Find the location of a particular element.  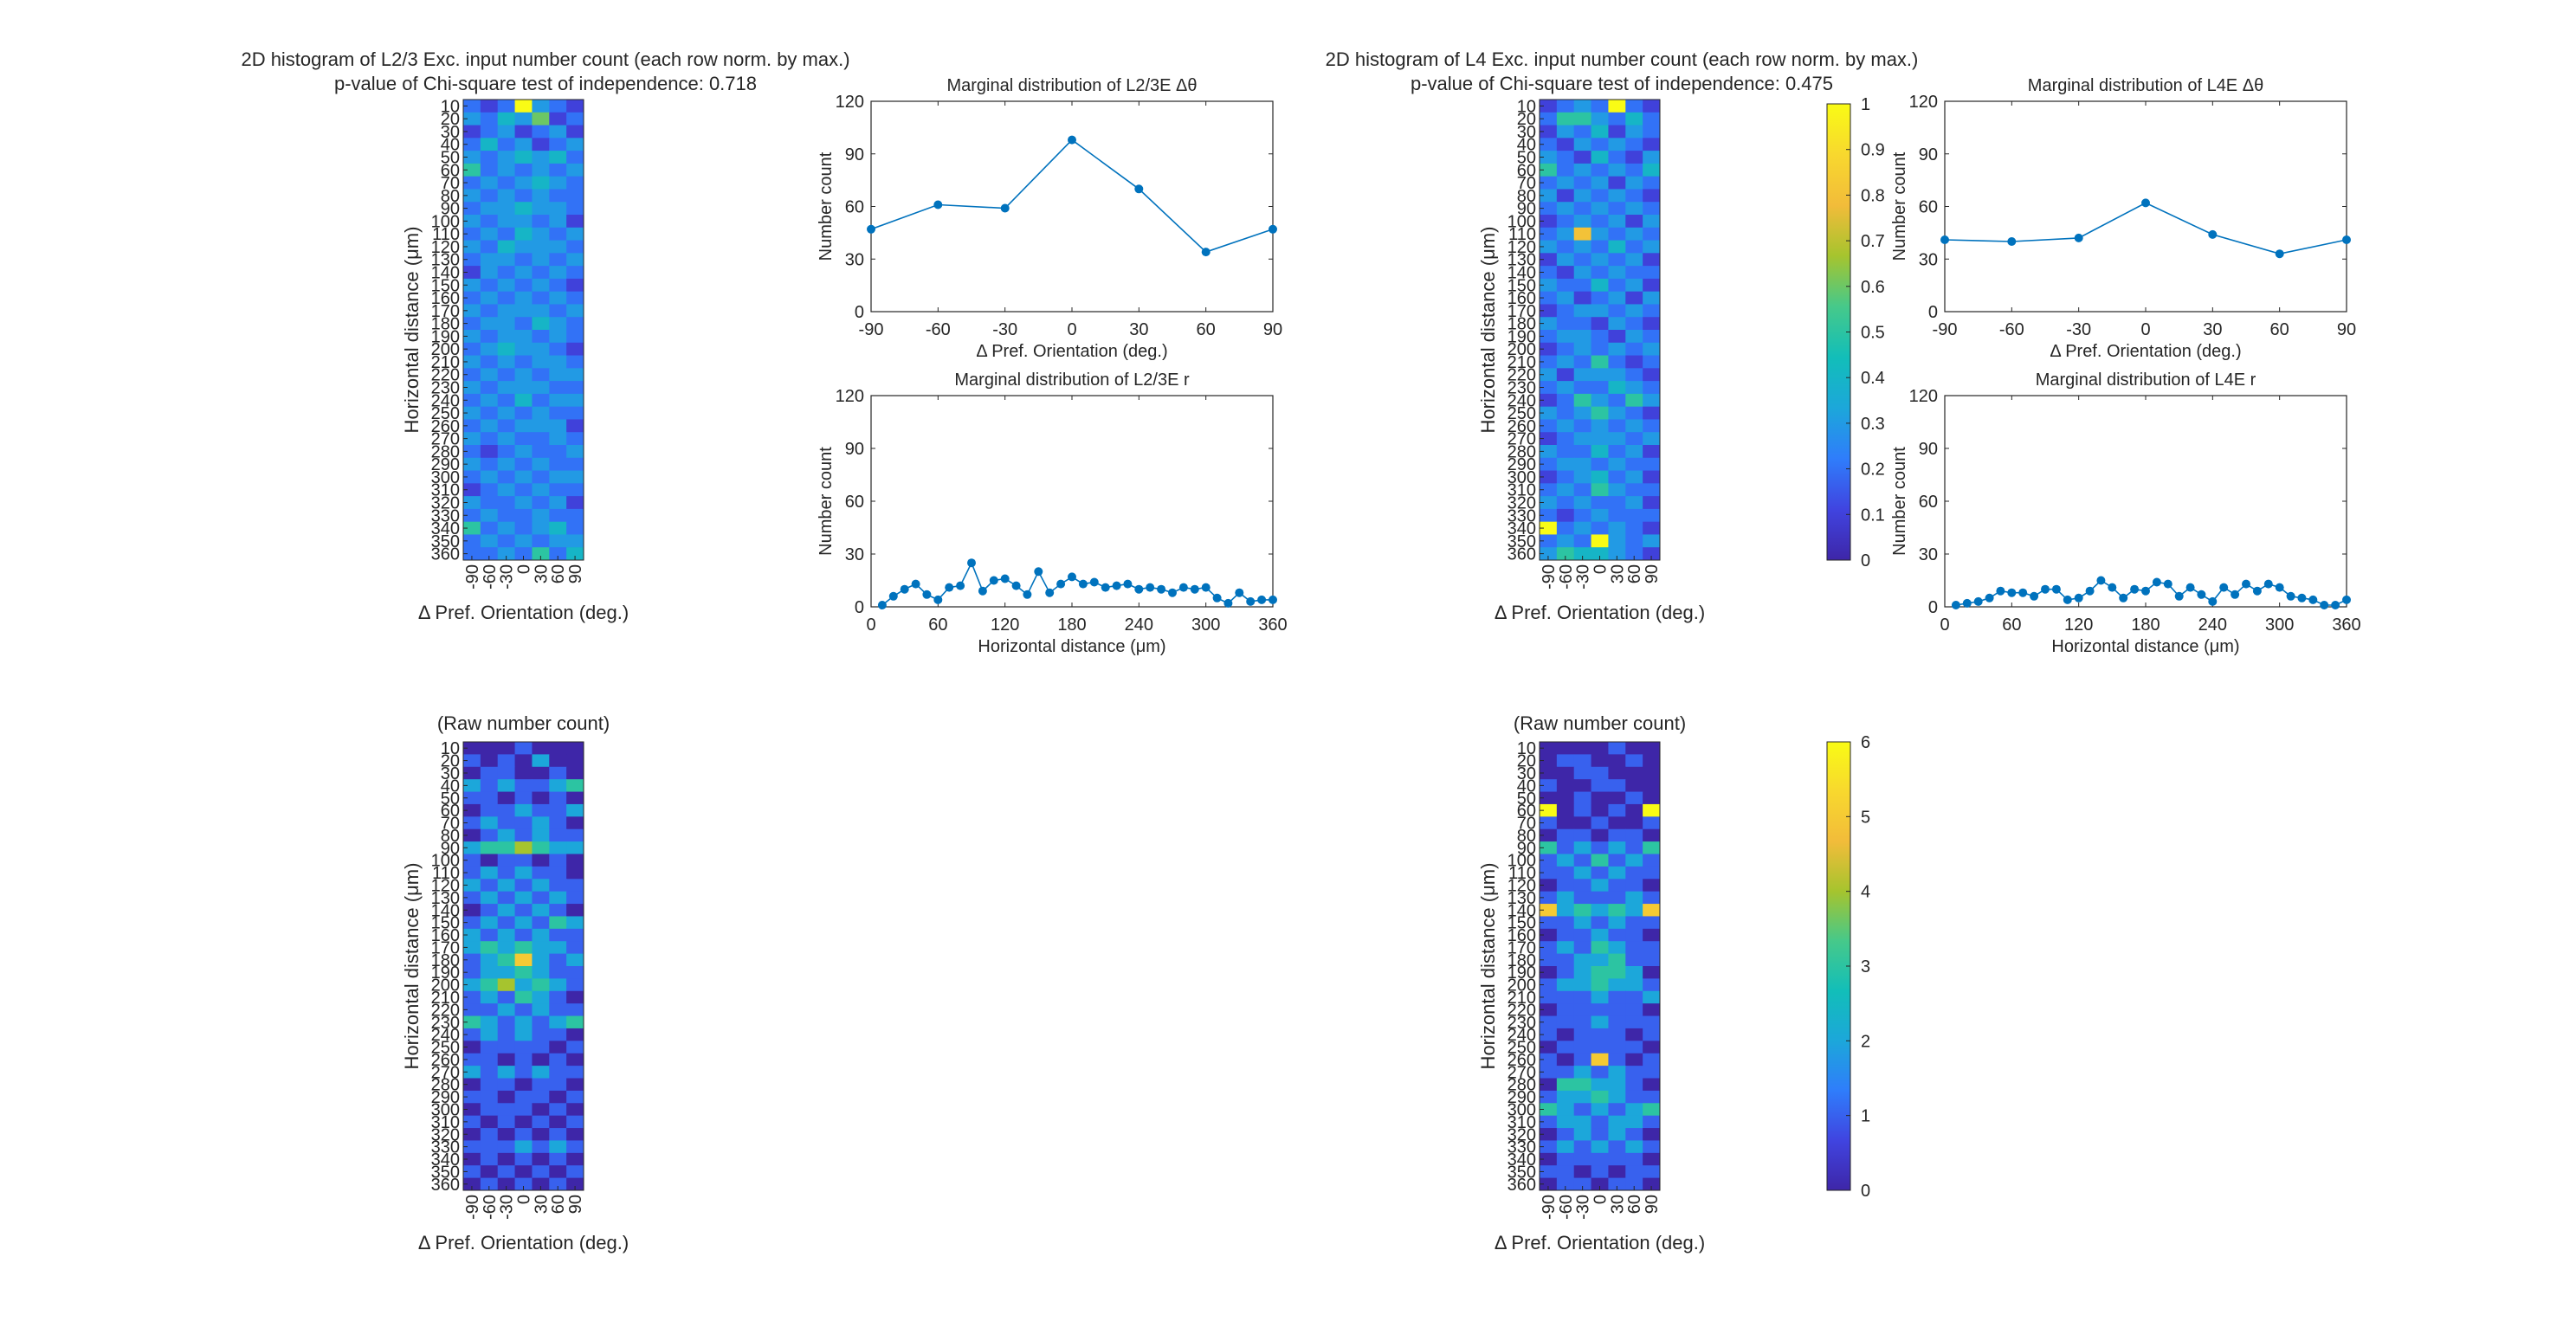

y-tick-label: 350 is located at coordinates (1522, 1172).